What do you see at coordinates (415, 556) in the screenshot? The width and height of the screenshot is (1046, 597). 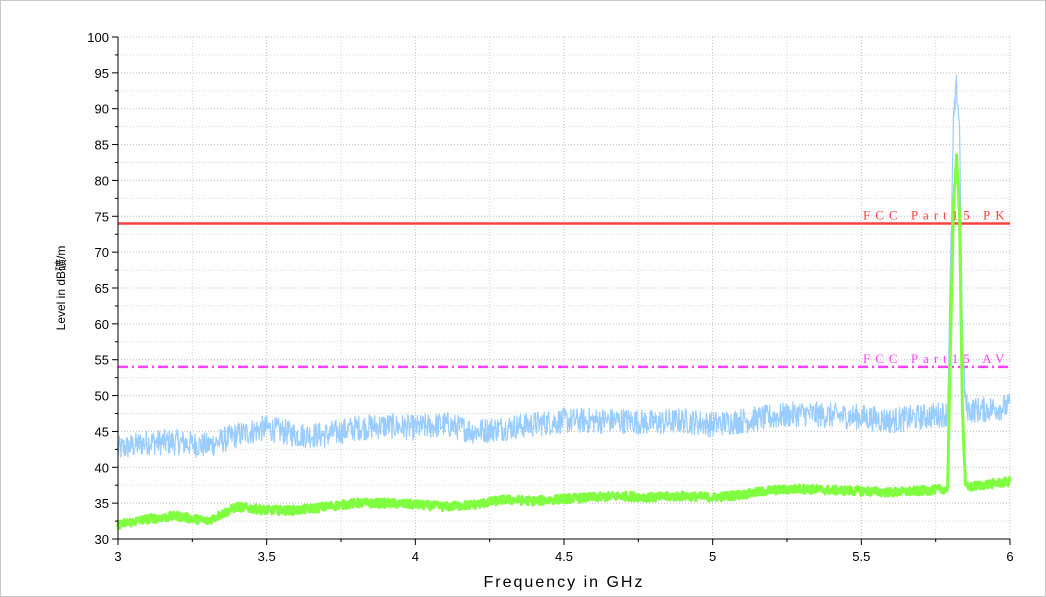 I see `x-tick-label: 4` at bounding box center [415, 556].